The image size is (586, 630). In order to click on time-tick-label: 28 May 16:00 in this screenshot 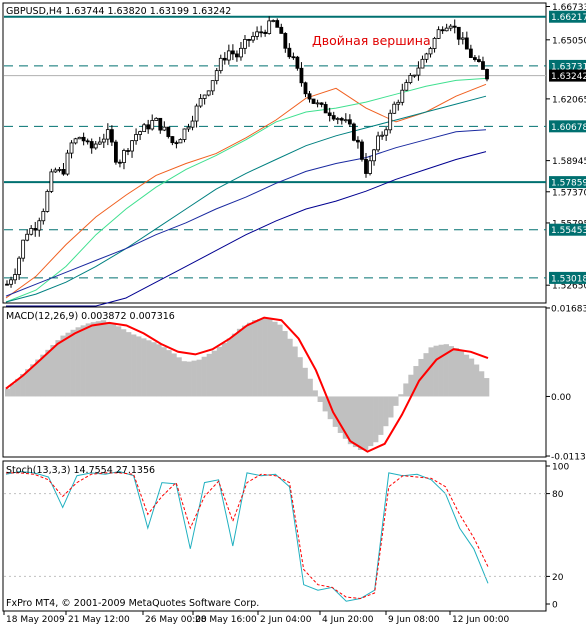, I will do `click(226, 620)`.